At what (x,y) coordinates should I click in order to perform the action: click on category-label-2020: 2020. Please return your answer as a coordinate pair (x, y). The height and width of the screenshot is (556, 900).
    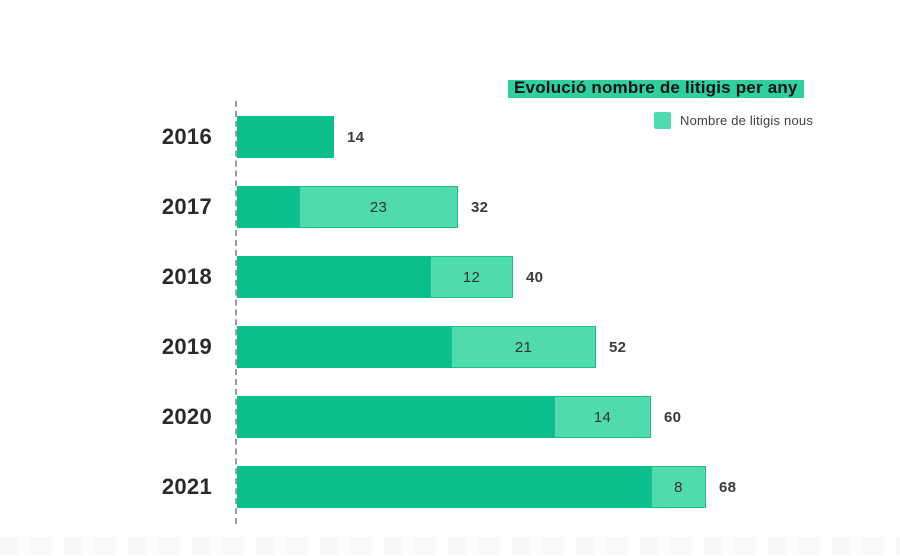
    Looking at the image, I should click on (186, 416).